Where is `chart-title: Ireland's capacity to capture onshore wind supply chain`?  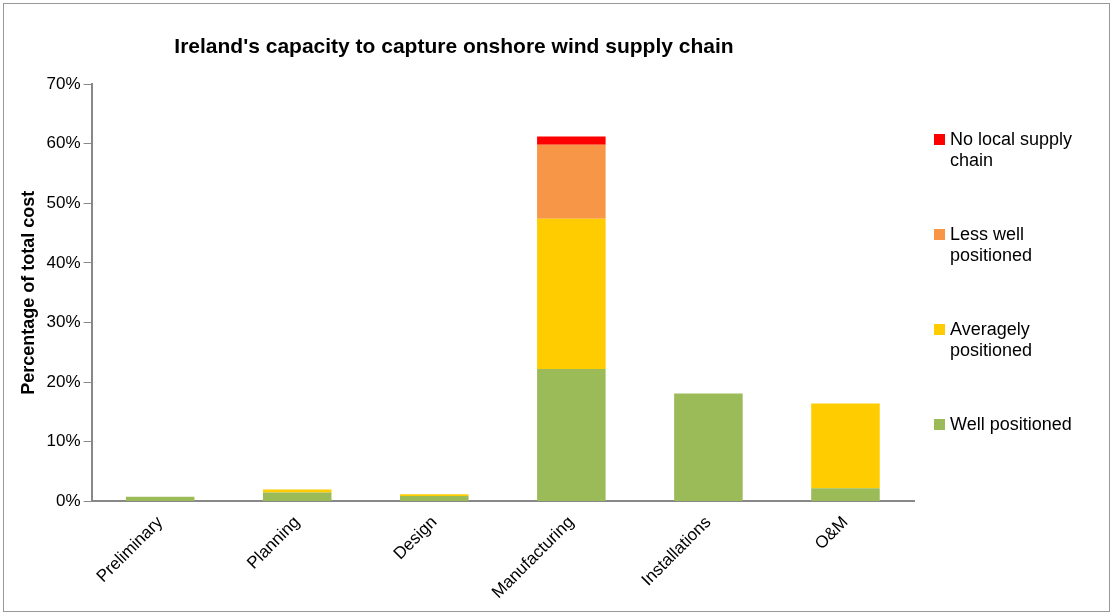 chart-title: Ireland's capacity to capture onshore wind supply chain is located at coordinates (454, 46).